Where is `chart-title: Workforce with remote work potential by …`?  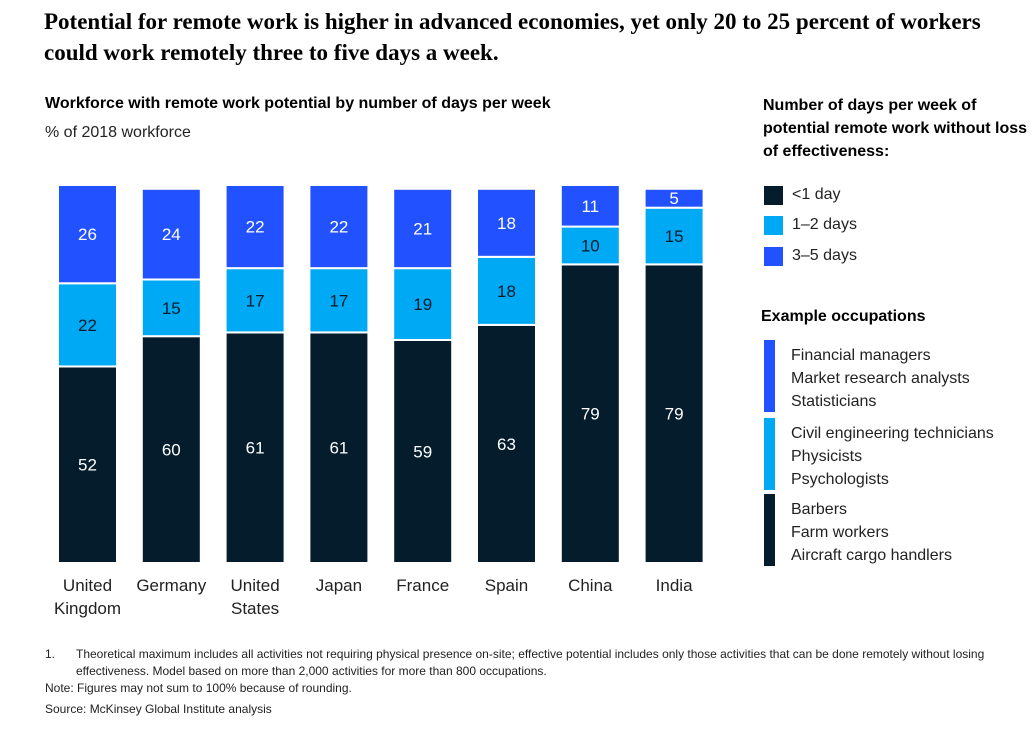
chart-title: Workforce with remote work potential by … is located at coordinates (298, 103).